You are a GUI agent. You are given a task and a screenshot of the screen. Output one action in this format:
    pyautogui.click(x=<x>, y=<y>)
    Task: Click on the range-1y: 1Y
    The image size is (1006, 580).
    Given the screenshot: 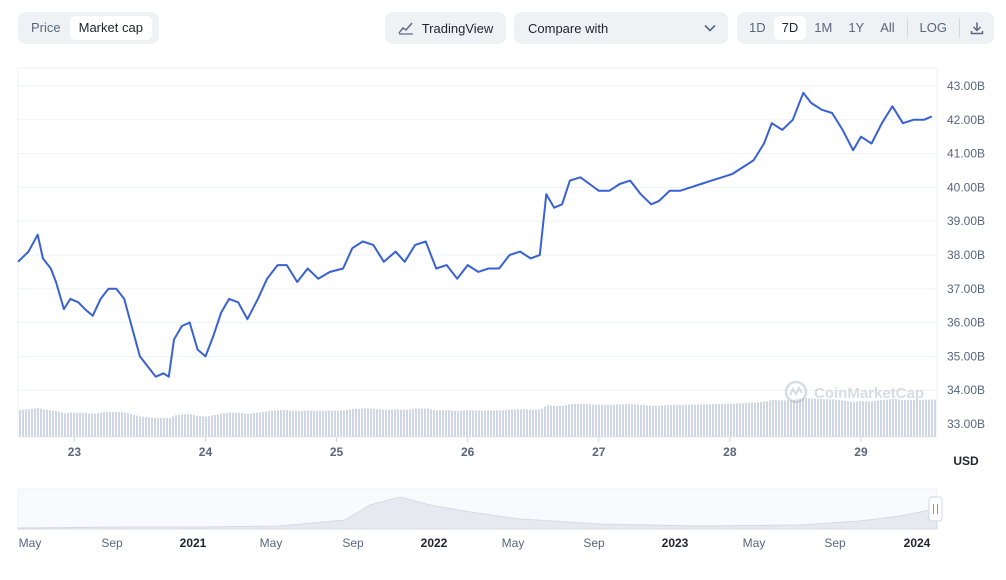 What is the action you would take?
    pyautogui.click(x=856, y=27)
    